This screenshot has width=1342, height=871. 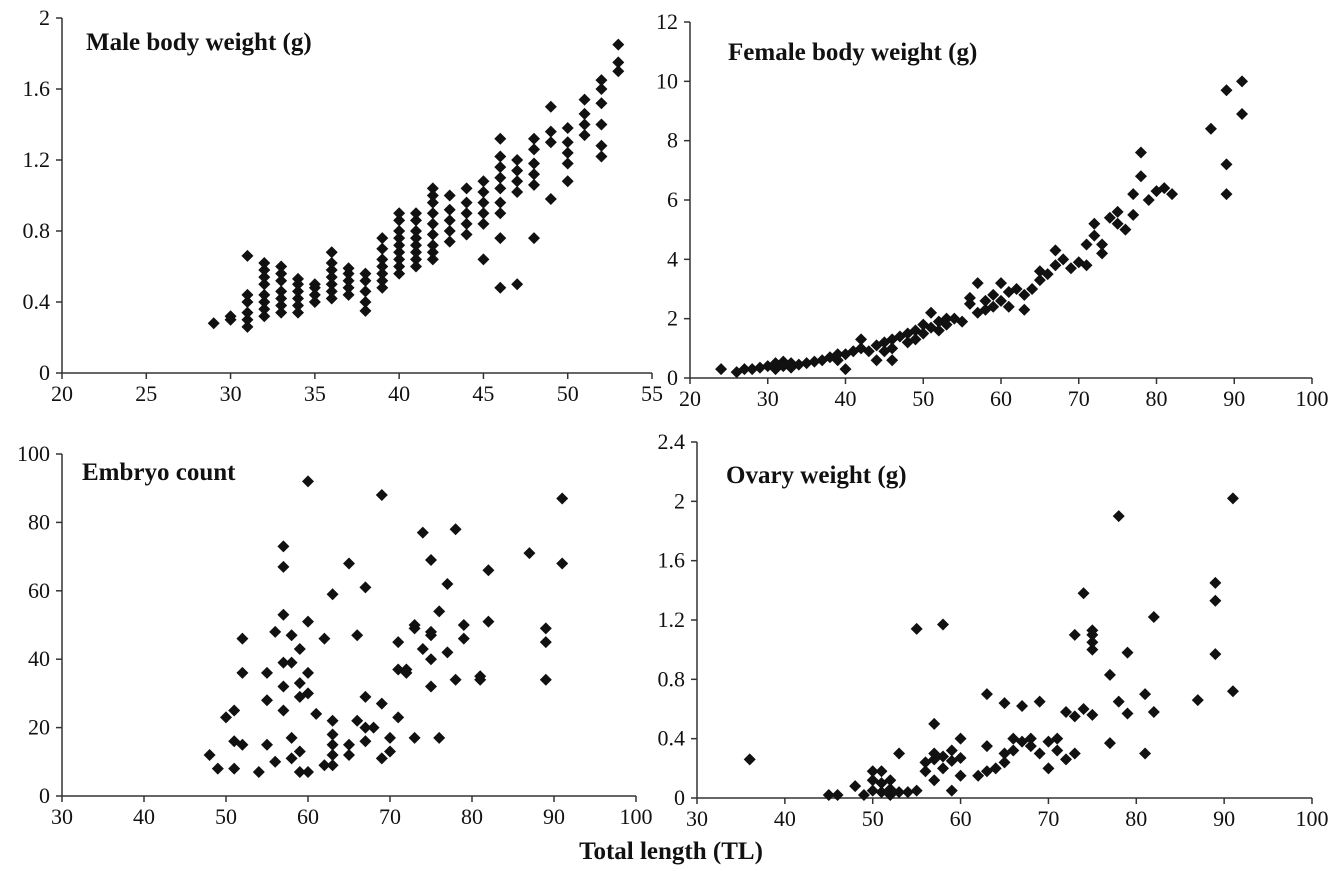 I want to click on female-y-tick-label: 12, so click(x=667, y=21).